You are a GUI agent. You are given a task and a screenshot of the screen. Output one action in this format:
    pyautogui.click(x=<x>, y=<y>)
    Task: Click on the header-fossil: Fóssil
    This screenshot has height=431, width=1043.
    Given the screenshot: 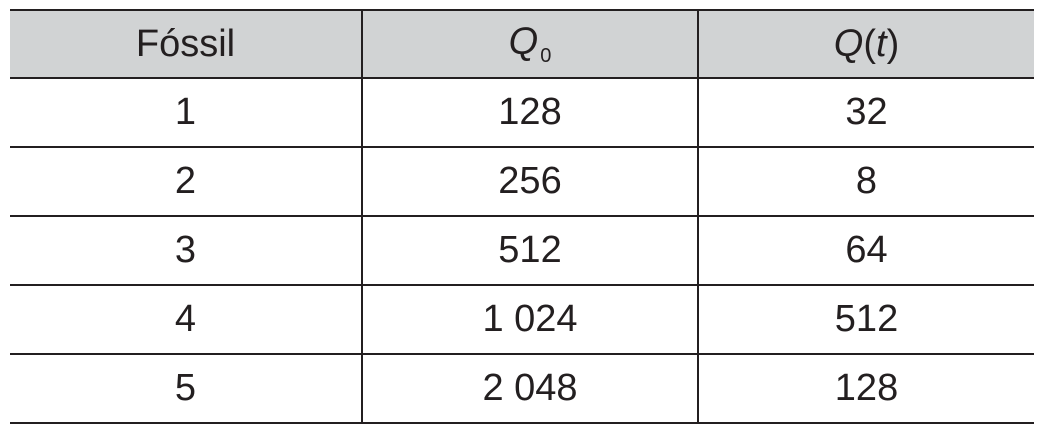 What is the action you would take?
    pyautogui.click(x=186, y=44)
    